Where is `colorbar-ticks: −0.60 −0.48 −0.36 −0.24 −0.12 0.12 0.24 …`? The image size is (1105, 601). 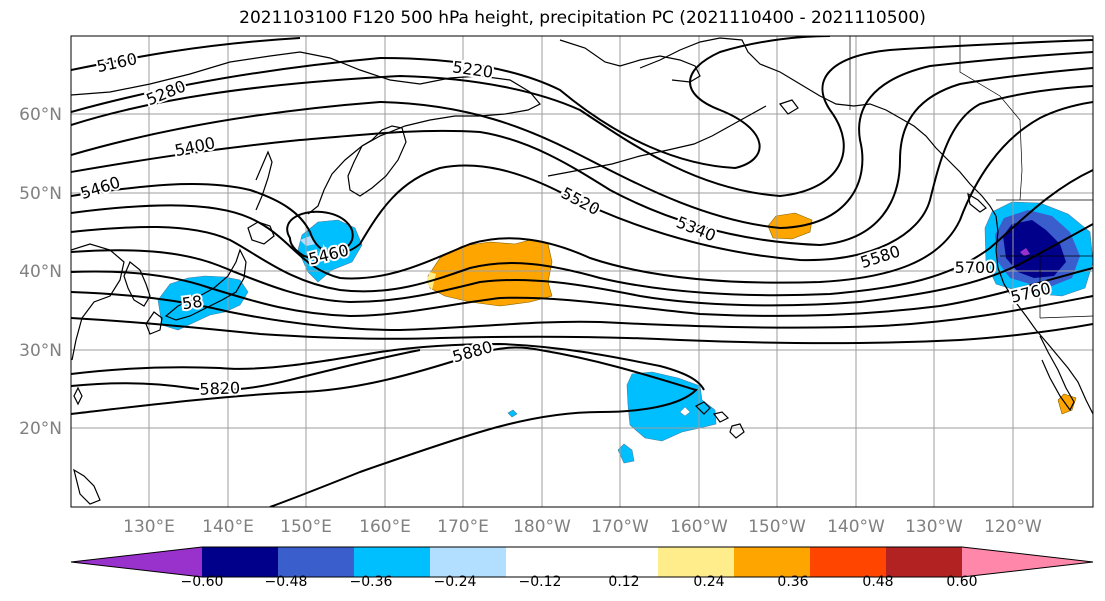
colorbar-ticks: −0.60 −0.48 −0.36 −0.24 −0.12 0.12 0.24 … is located at coordinates (579, 582).